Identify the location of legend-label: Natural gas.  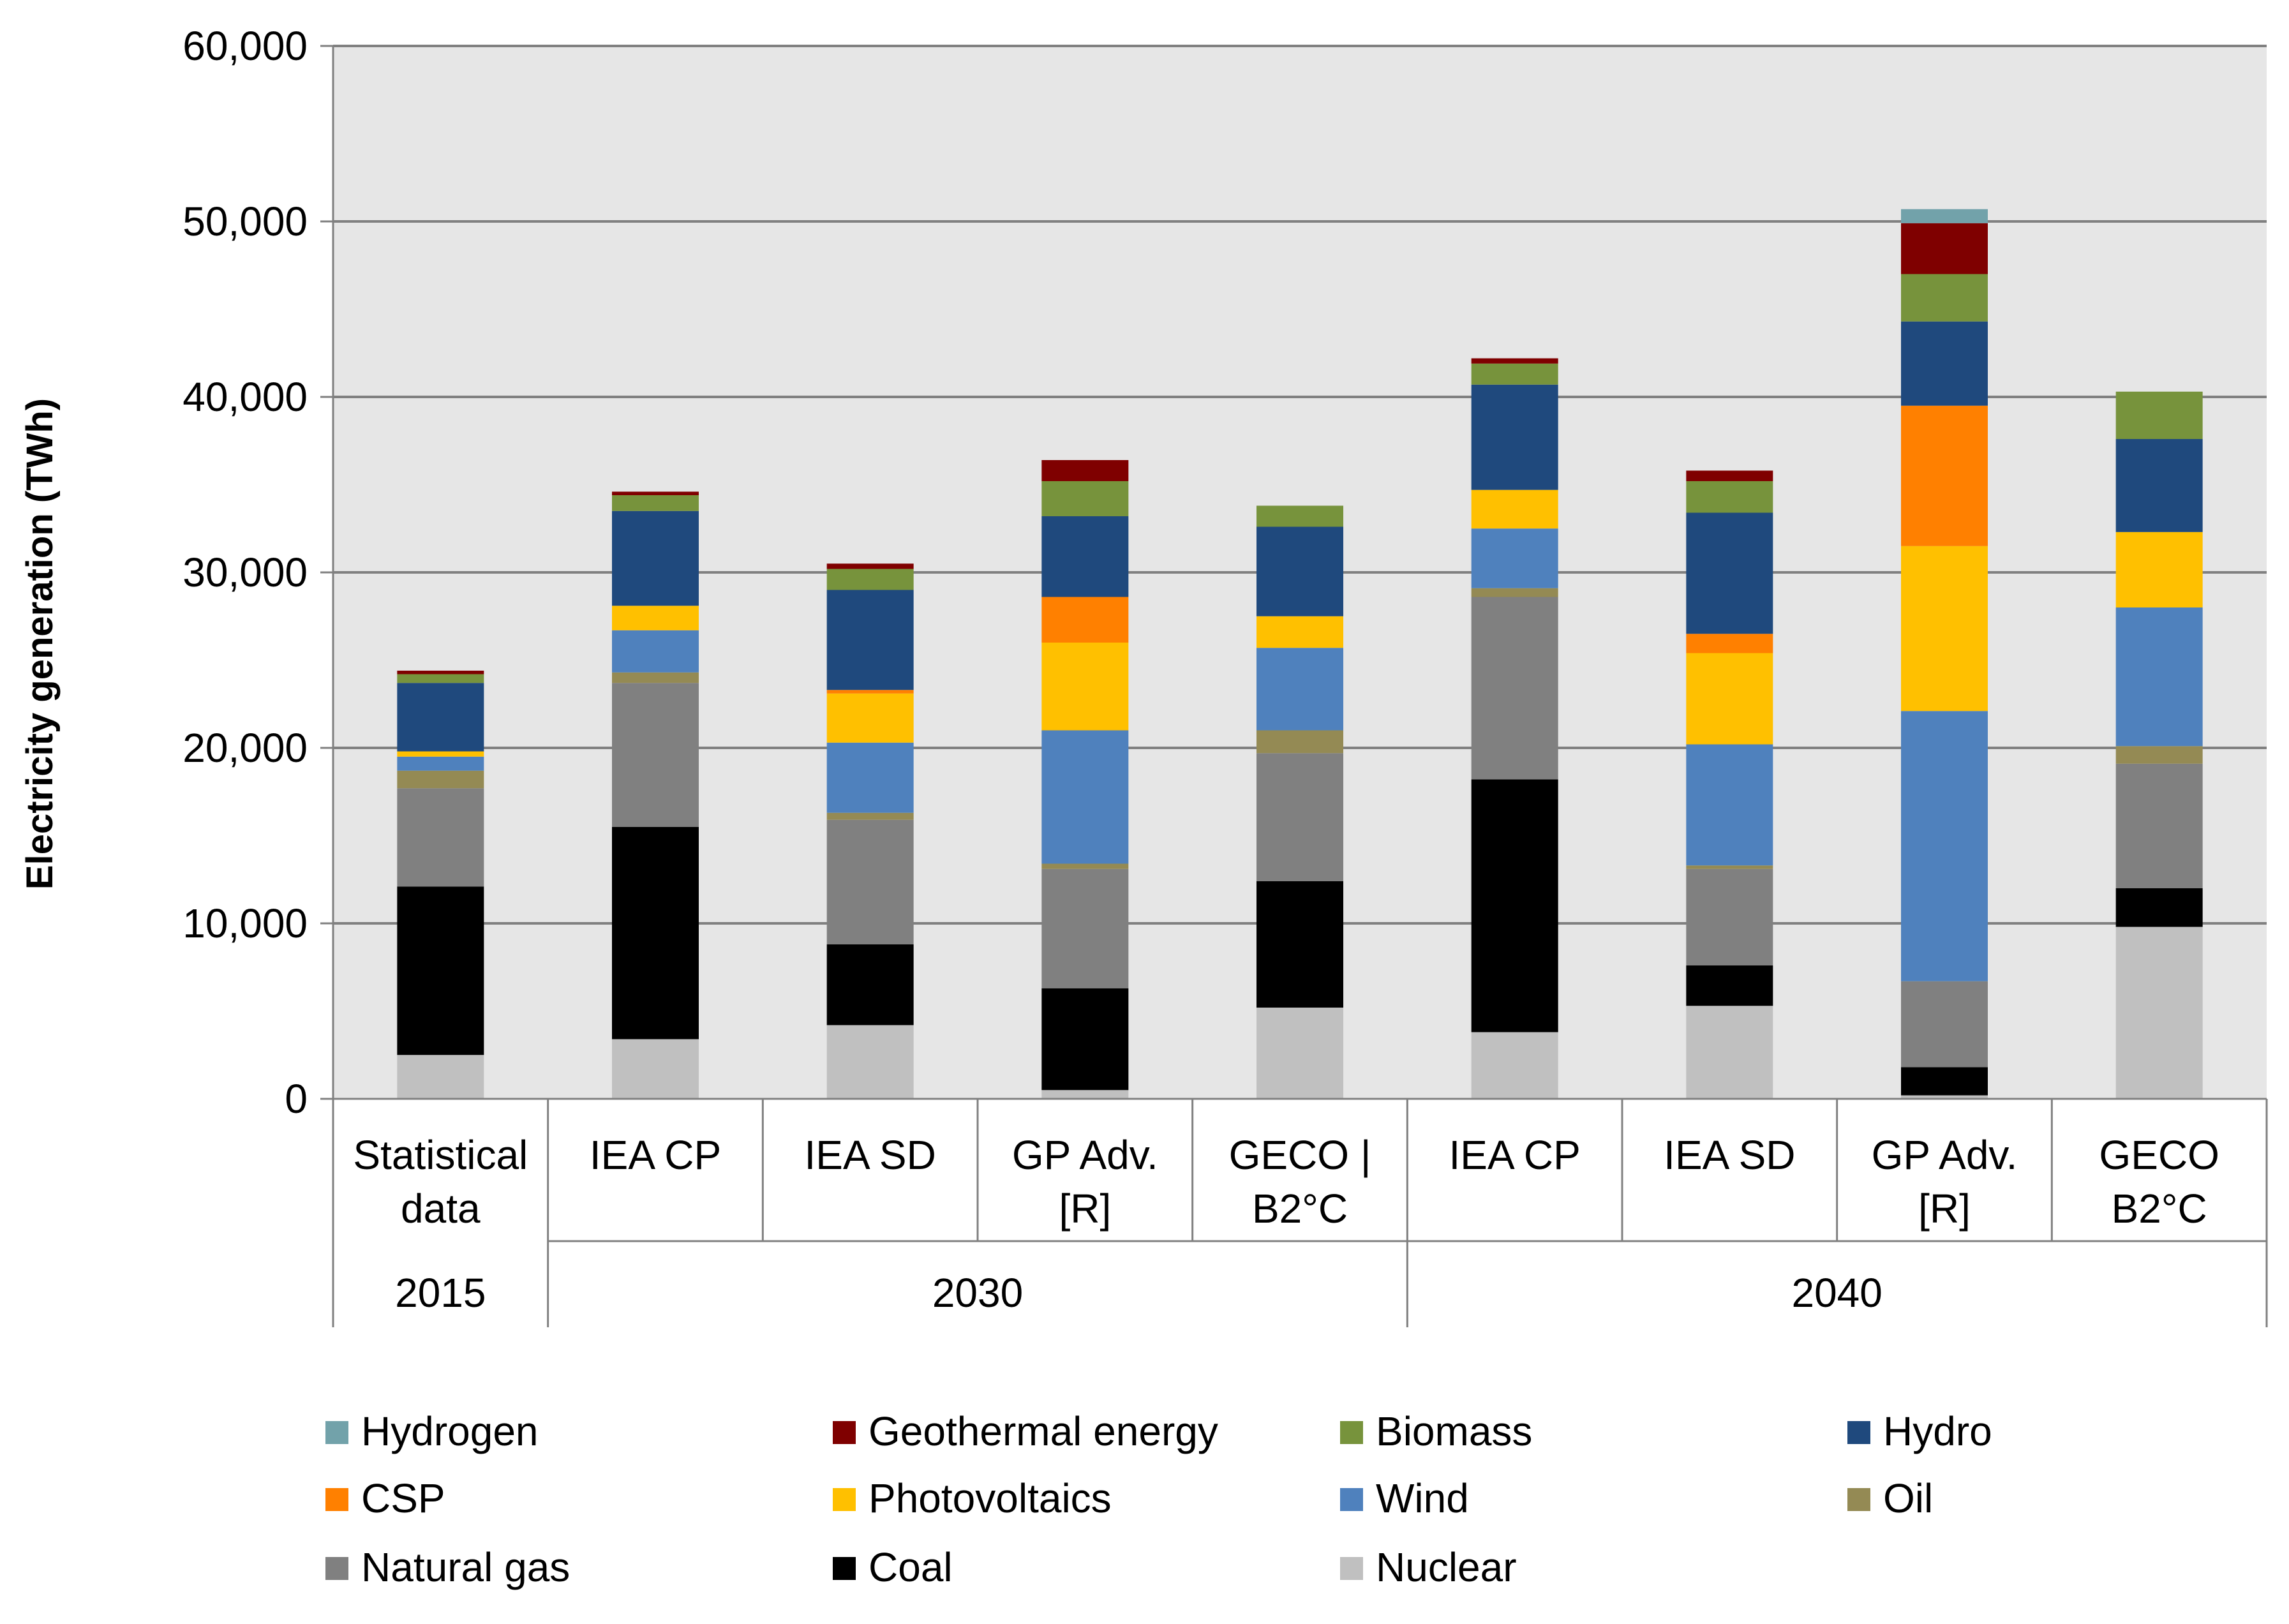
(465, 1567).